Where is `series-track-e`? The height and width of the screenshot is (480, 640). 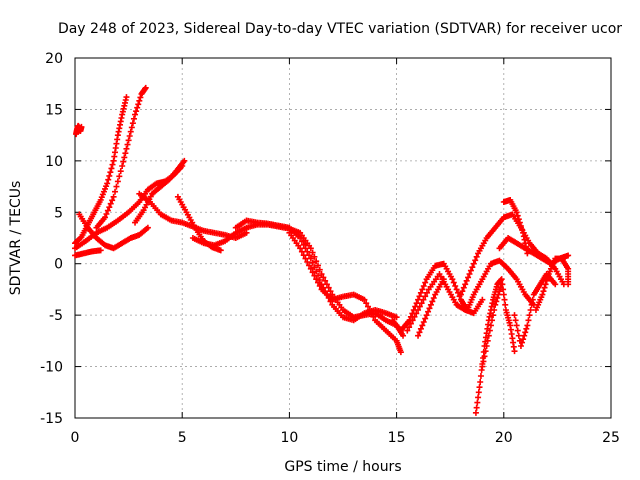 series-track-e is located at coordinates (160, 191).